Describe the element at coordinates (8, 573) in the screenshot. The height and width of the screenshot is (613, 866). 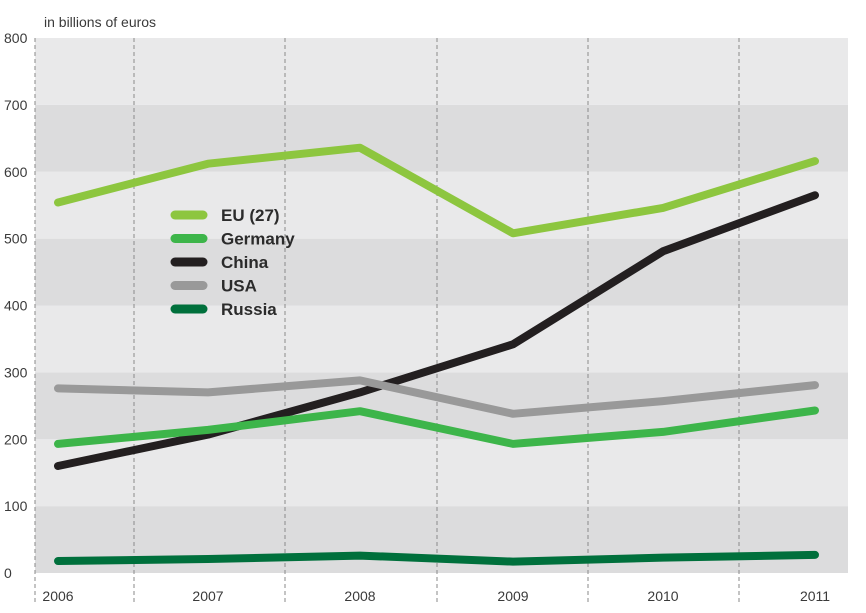
I see `y-tick-label: 0` at that location.